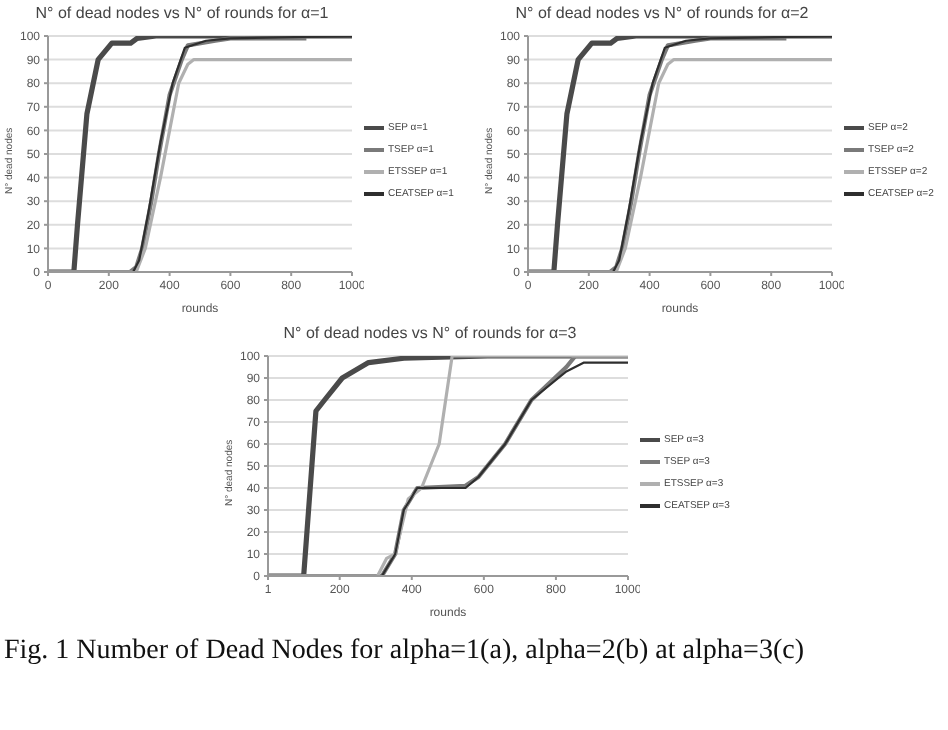  Describe the element at coordinates (662, 13) in the screenshot. I see `chart-title: N° of dead nodes vs N° of rounds for α=2` at that location.